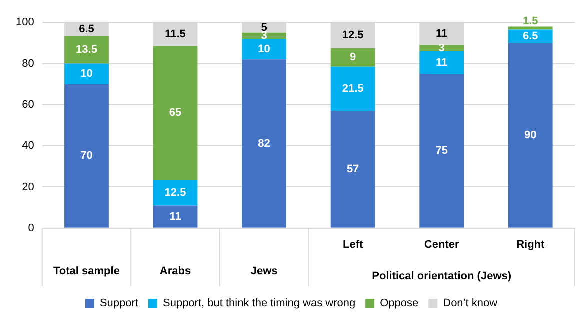 This screenshot has width=587, height=327. What do you see at coordinates (119, 304) in the screenshot?
I see `legend-label: Support` at bounding box center [119, 304].